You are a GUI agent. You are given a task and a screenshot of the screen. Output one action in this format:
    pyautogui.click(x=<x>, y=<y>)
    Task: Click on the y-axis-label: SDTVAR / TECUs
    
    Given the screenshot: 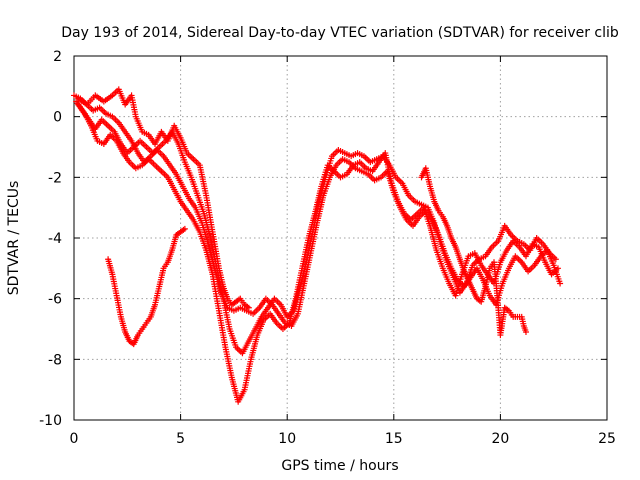 What is the action you would take?
    pyautogui.click(x=14, y=238)
    